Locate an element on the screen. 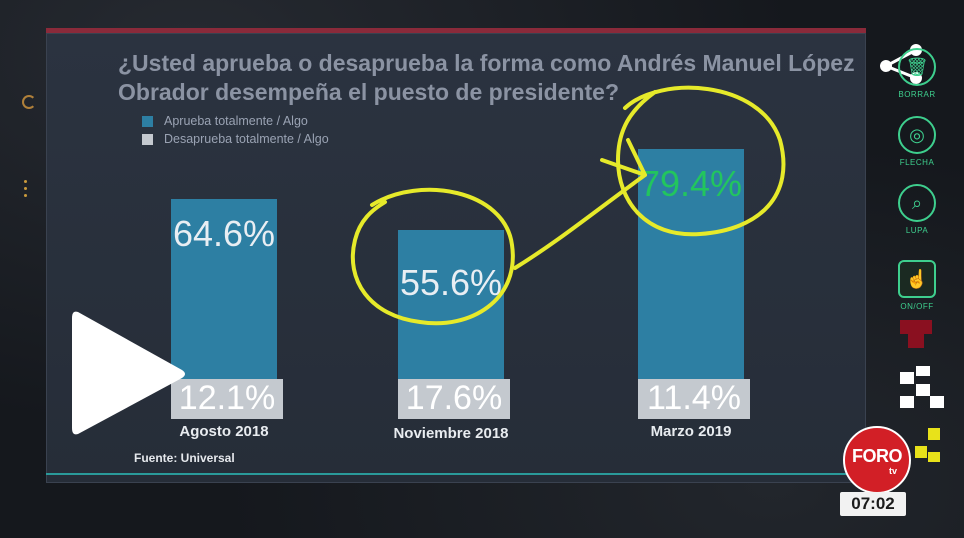 This screenshot has width=964, height=538. tool-onoff-label: ON/OFF is located at coordinates (917, 306).